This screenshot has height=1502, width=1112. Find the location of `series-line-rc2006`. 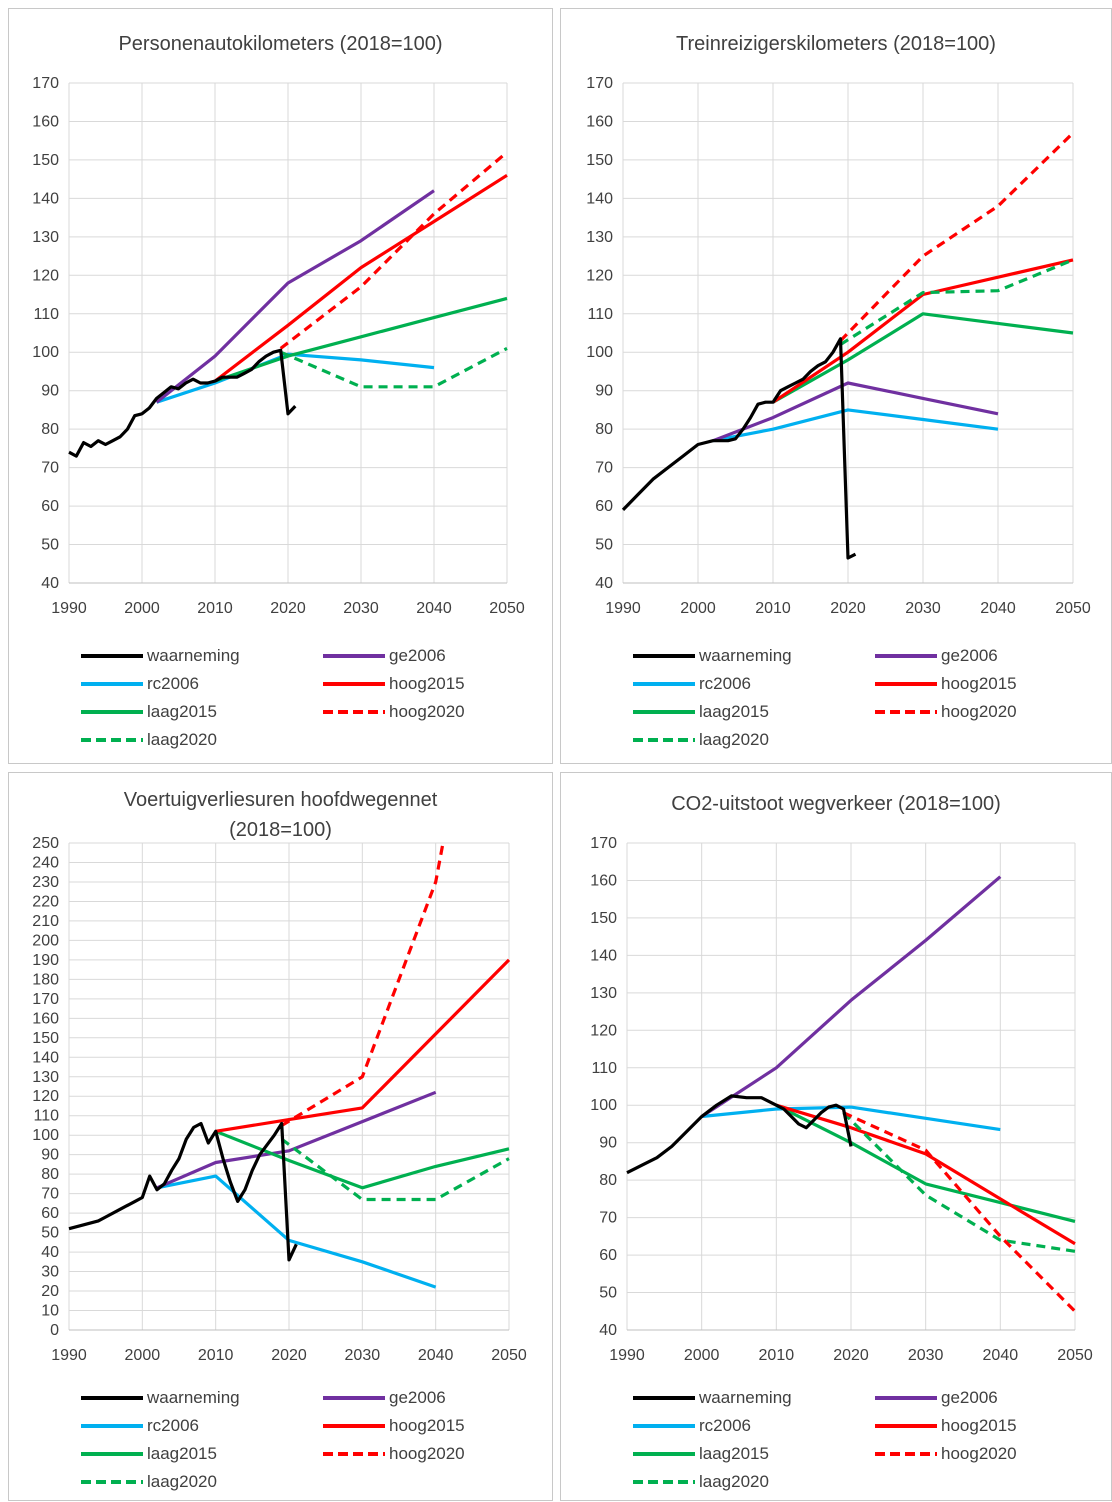

series-line-rc2006 is located at coordinates (855, 425).